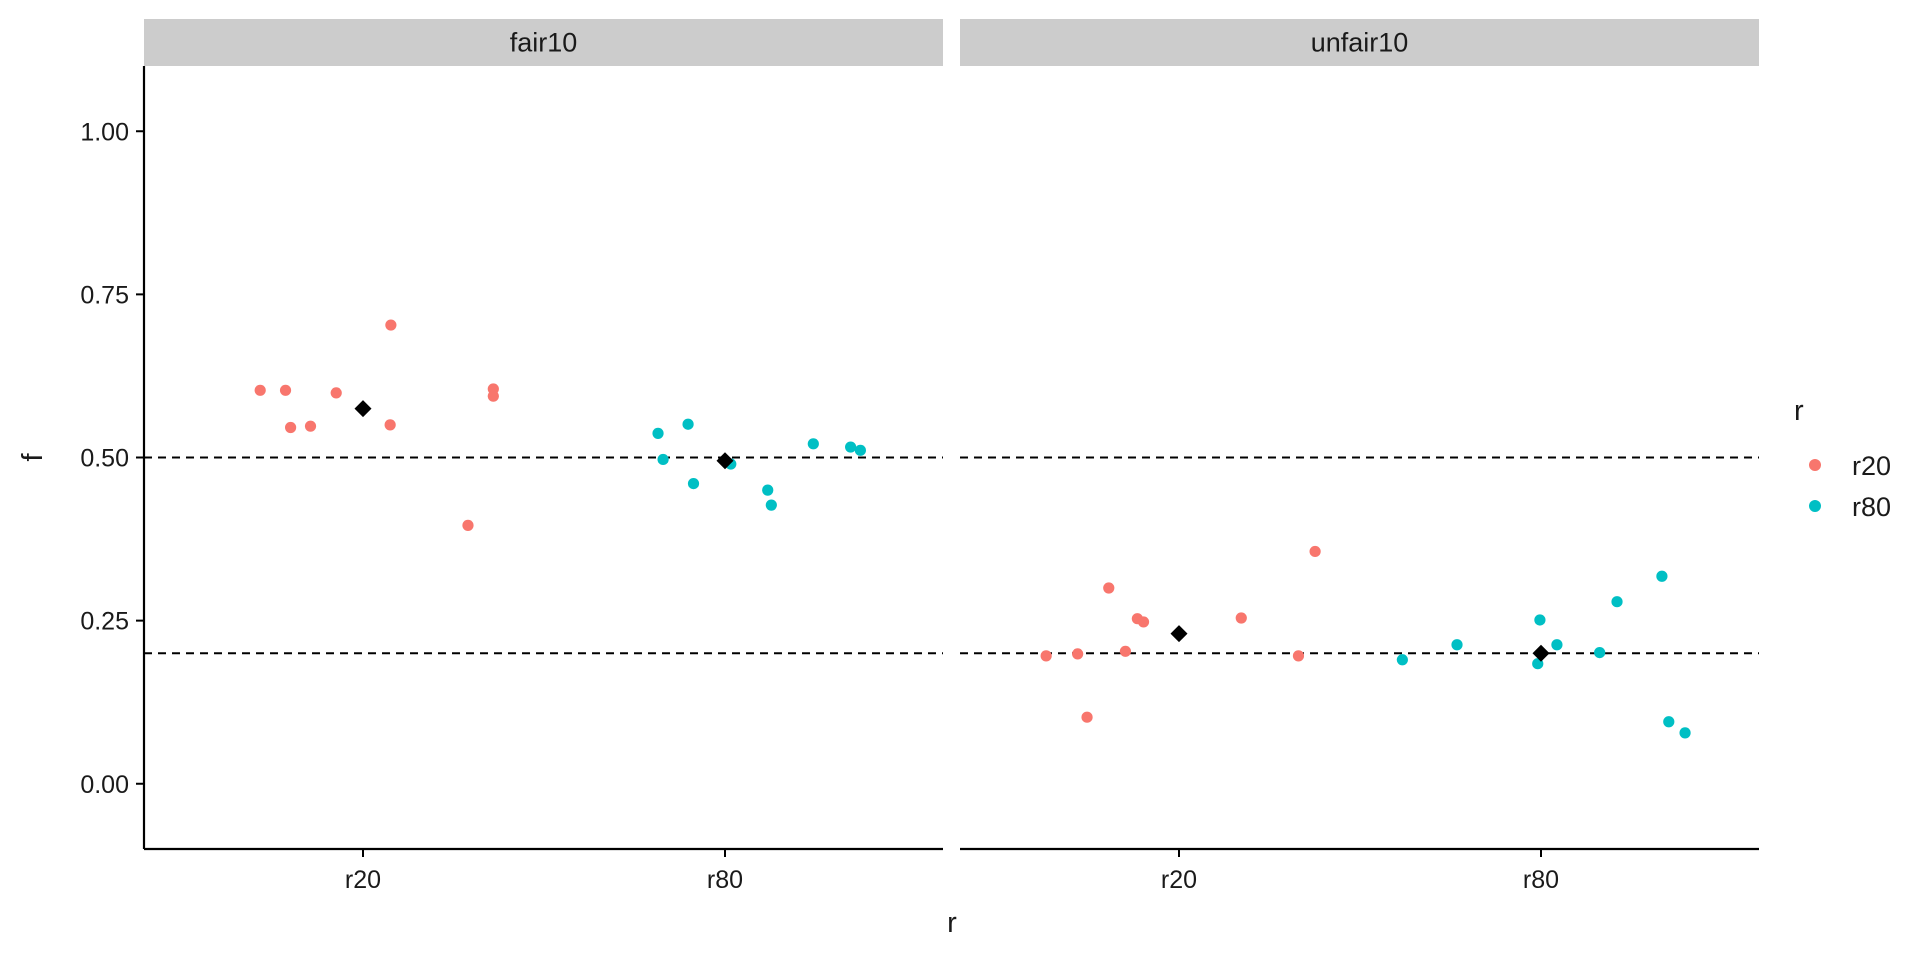  I want to click on y-axis-title: f, so click(33, 457).